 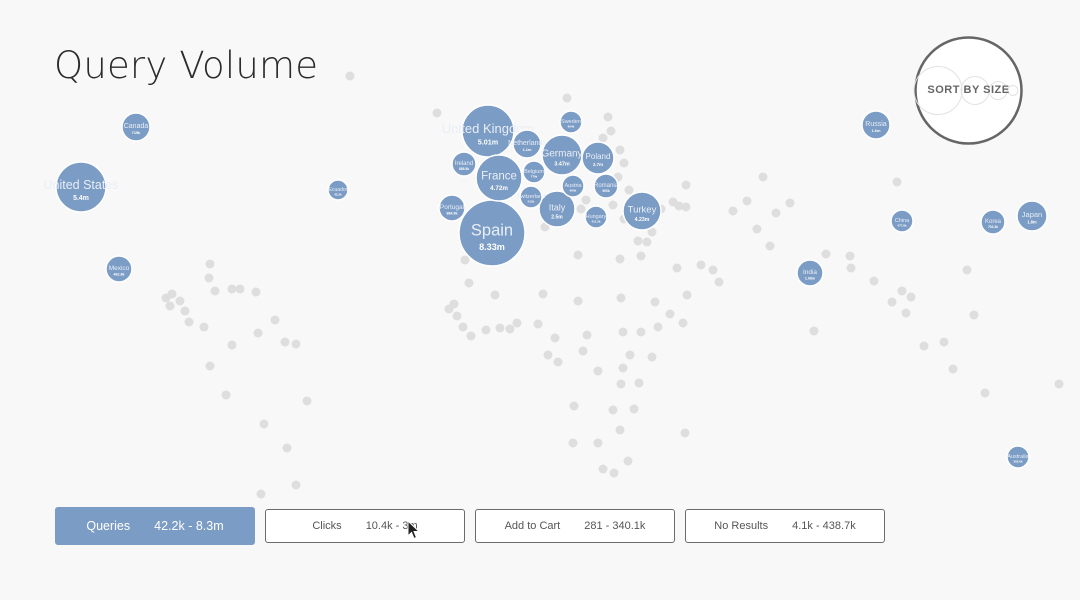 I want to click on country-bubble: France 4.72m, so click(x=499, y=178).